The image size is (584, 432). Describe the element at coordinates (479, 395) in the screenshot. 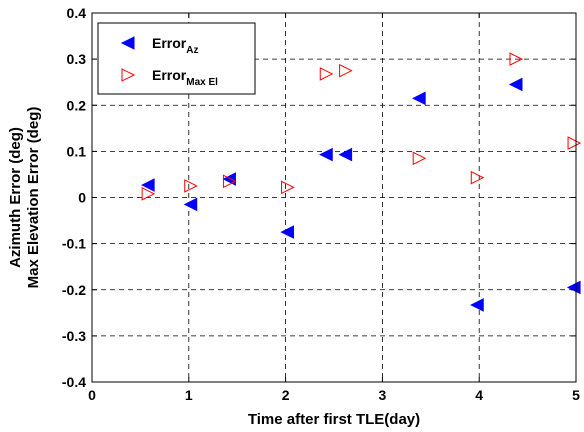

I see `x-tick-label: 4` at that location.